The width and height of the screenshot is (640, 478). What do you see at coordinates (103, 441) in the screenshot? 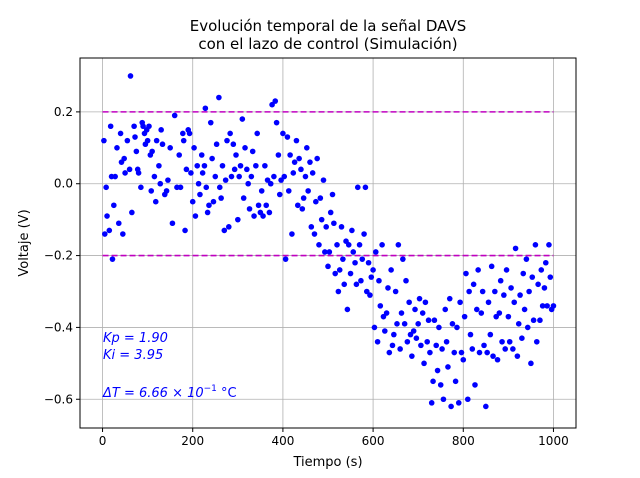
I see `x-tick-label: 0` at bounding box center [103, 441].